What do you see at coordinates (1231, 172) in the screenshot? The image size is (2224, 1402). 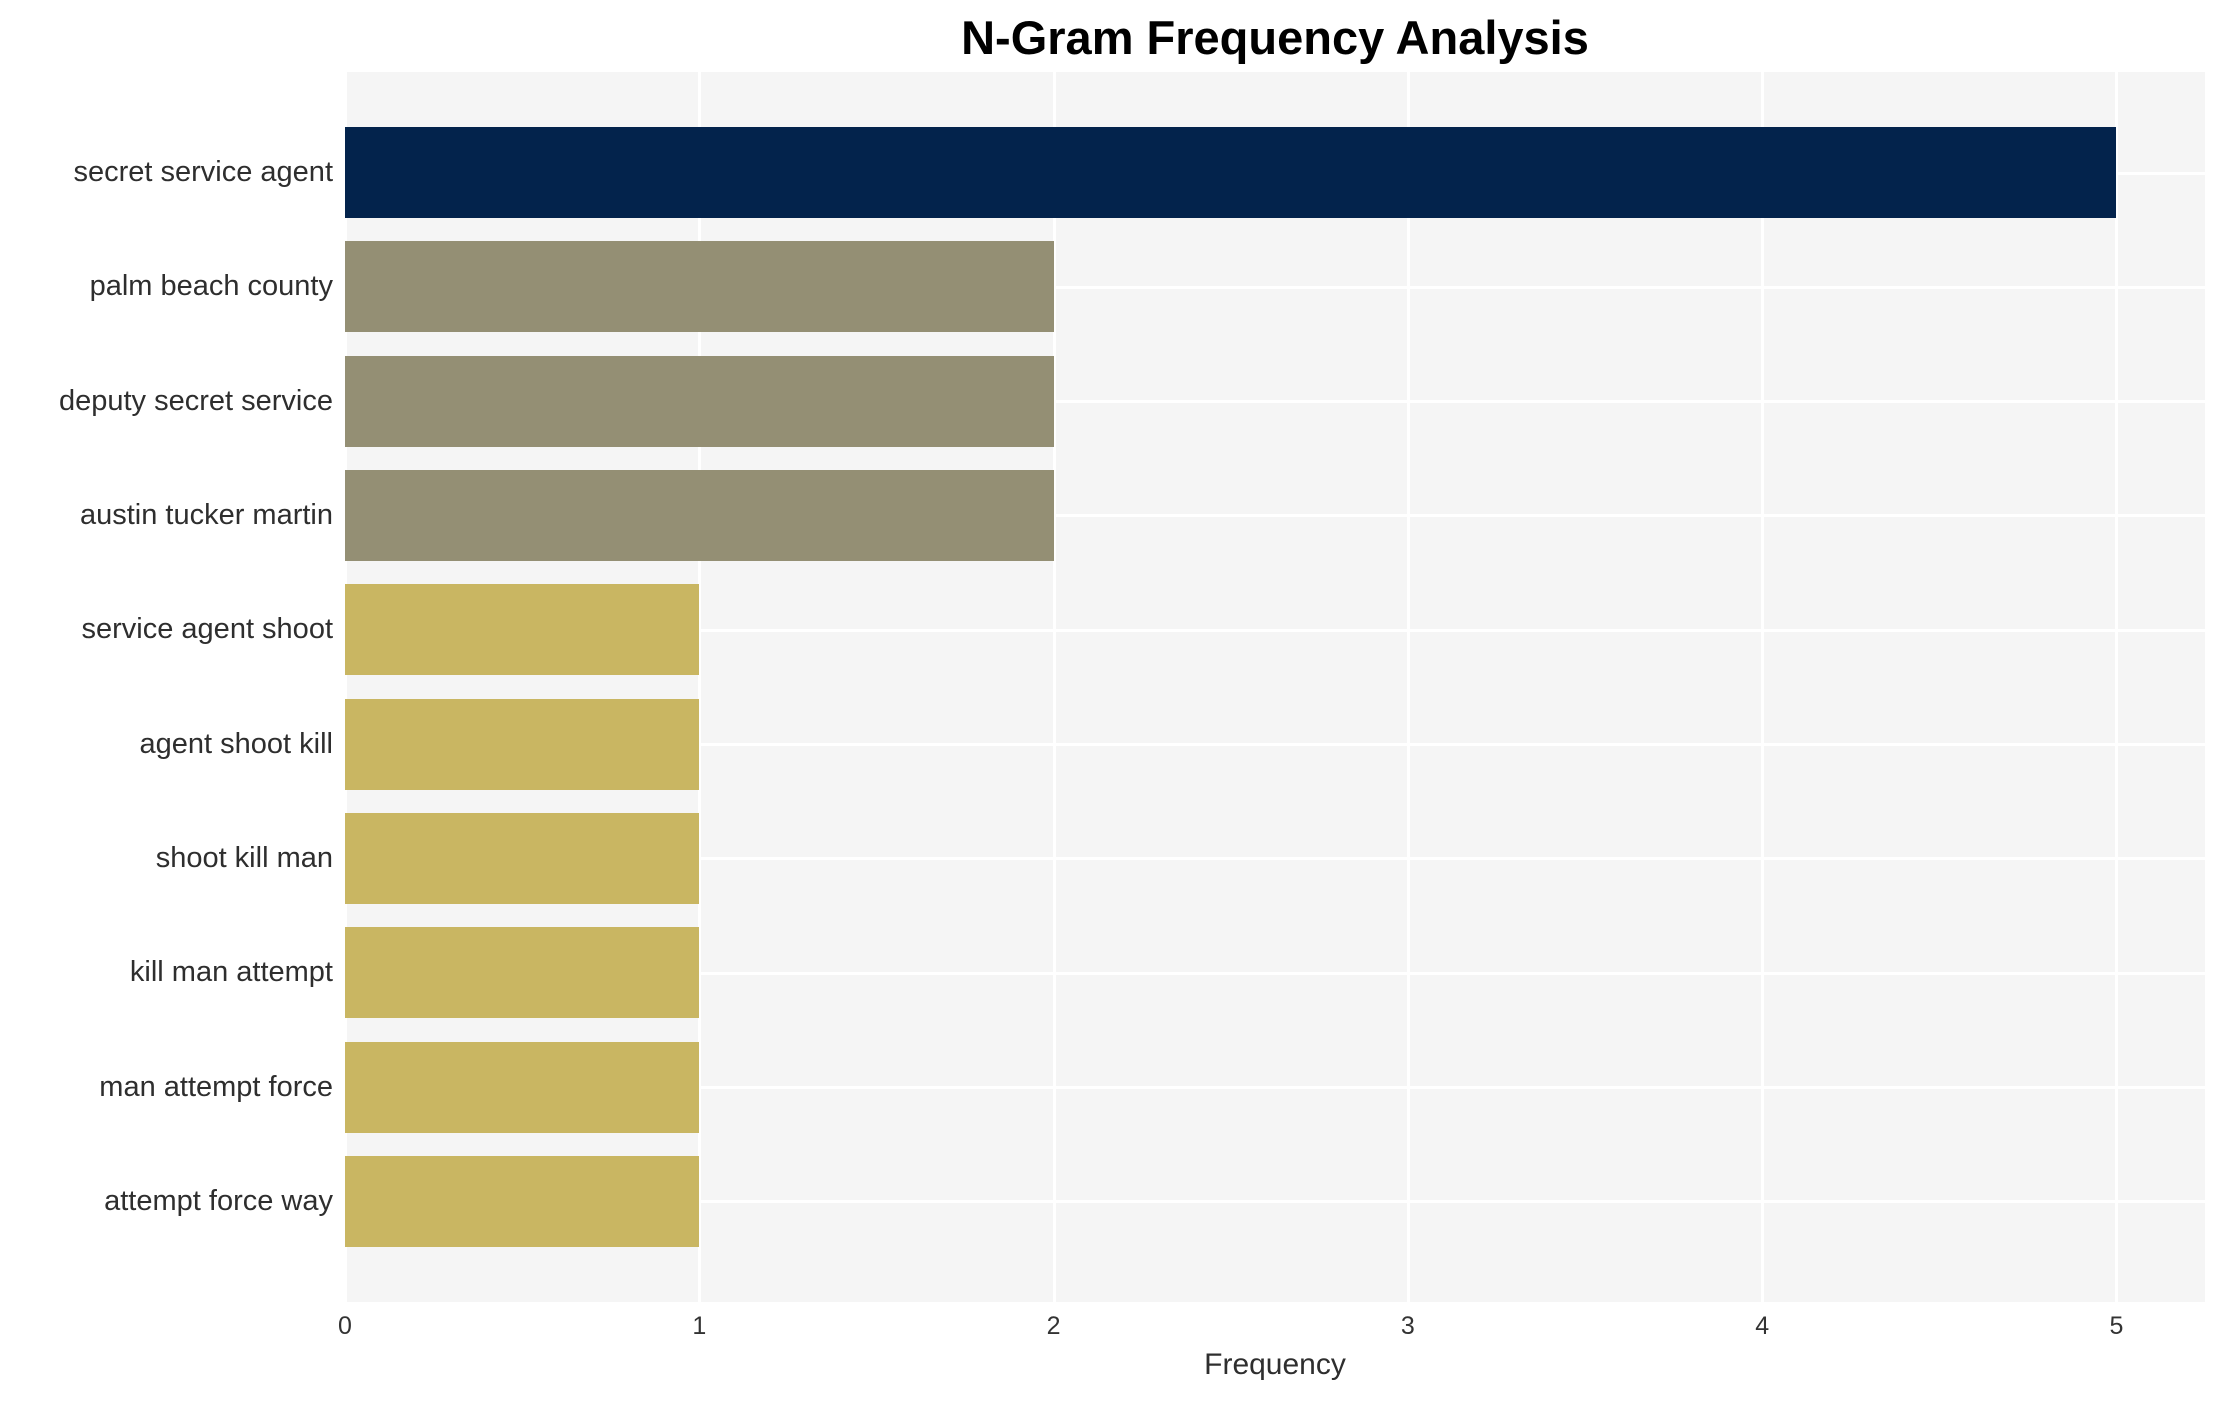 I see `bar-secret-service-agent` at bounding box center [1231, 172].